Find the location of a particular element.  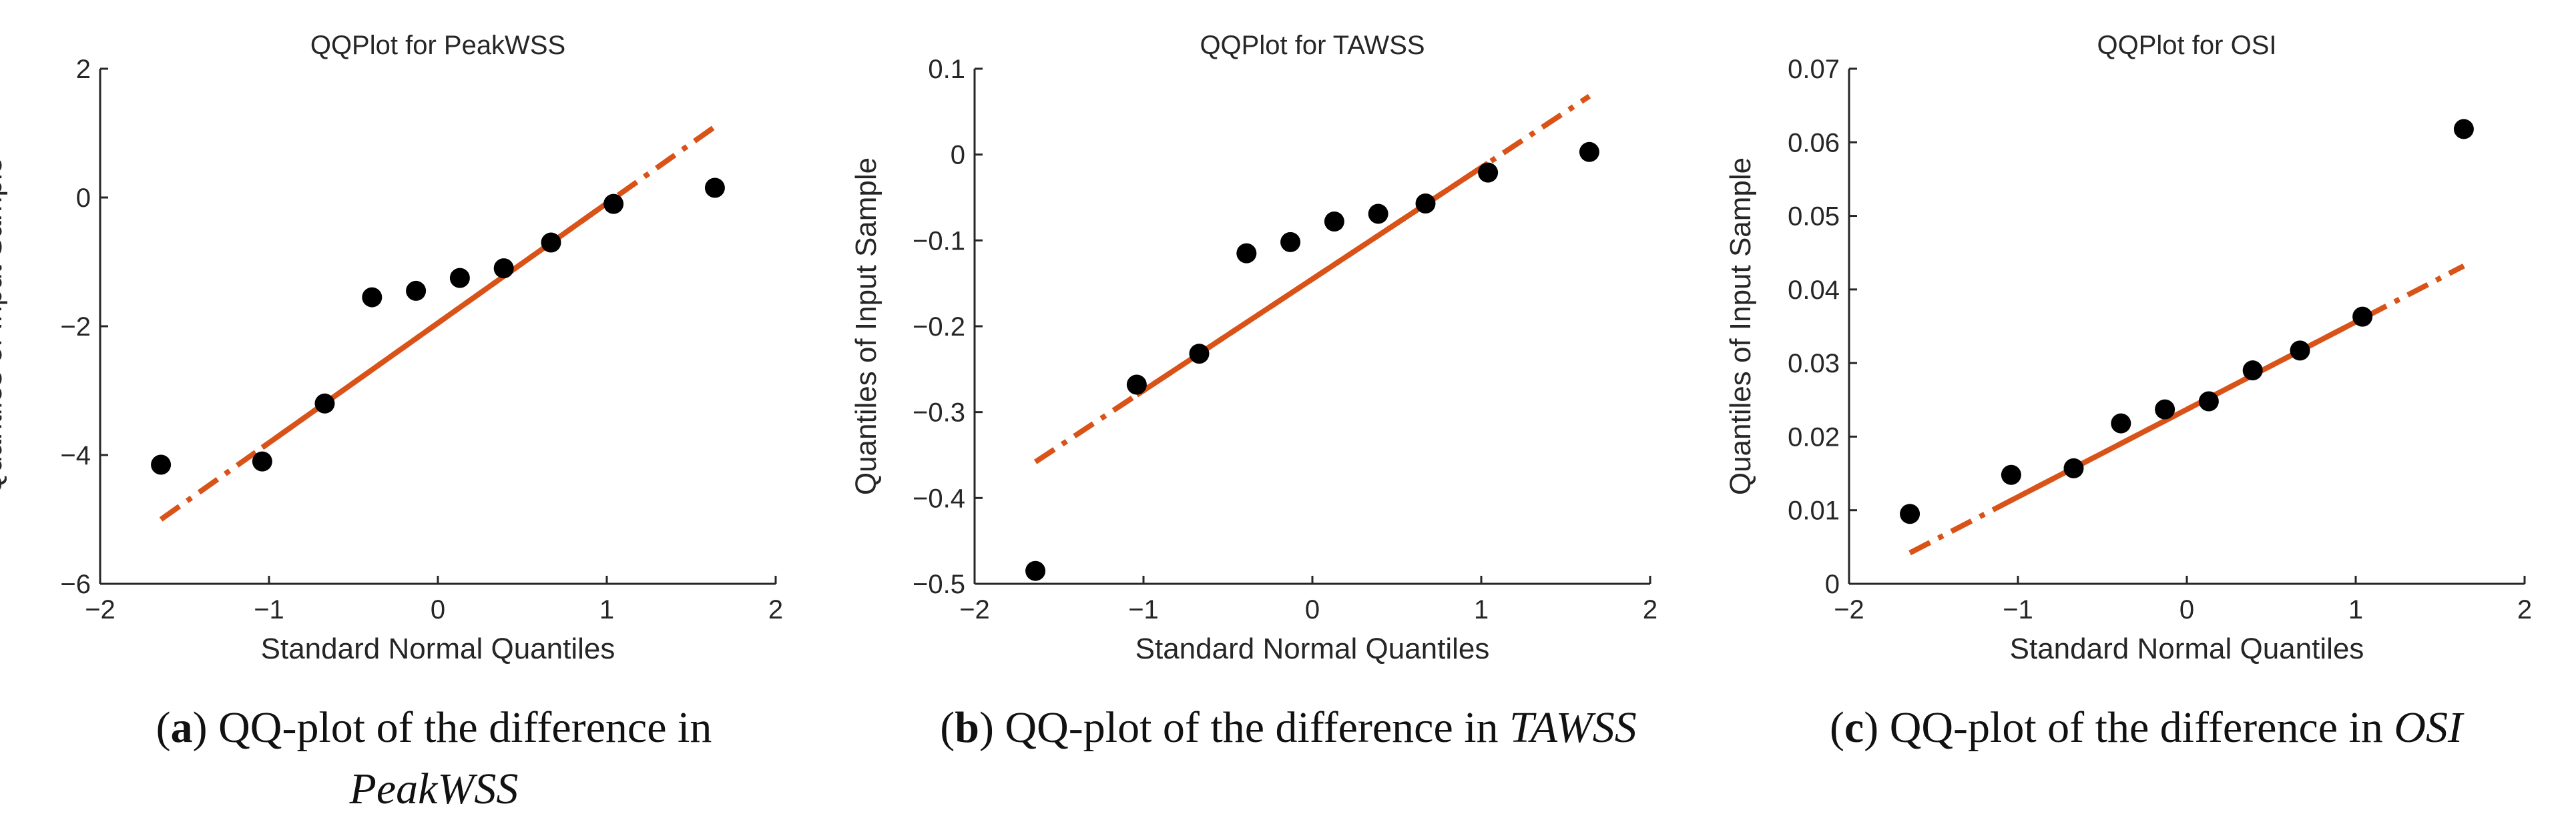

p0-x-tick-label: 1 is located at coordinates (606, 609).